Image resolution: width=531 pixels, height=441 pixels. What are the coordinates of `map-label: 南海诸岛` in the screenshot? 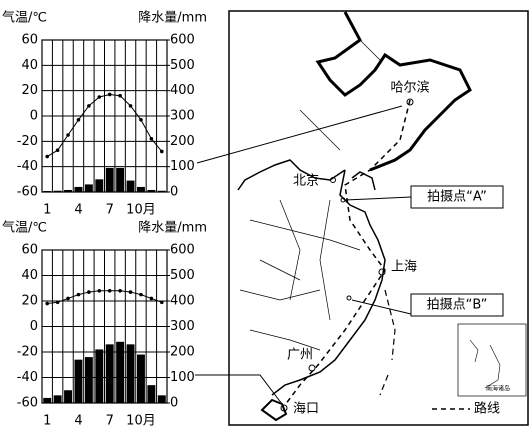 It's located at (498, 389).